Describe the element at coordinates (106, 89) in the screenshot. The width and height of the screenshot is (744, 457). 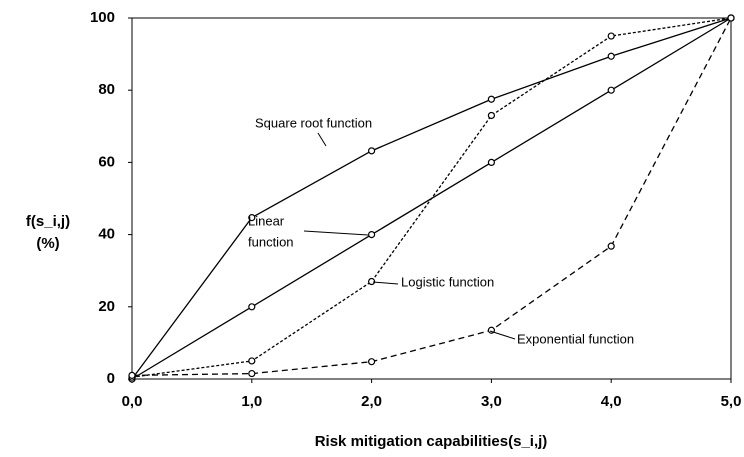
I see `y-tick-label: 80` at that location.